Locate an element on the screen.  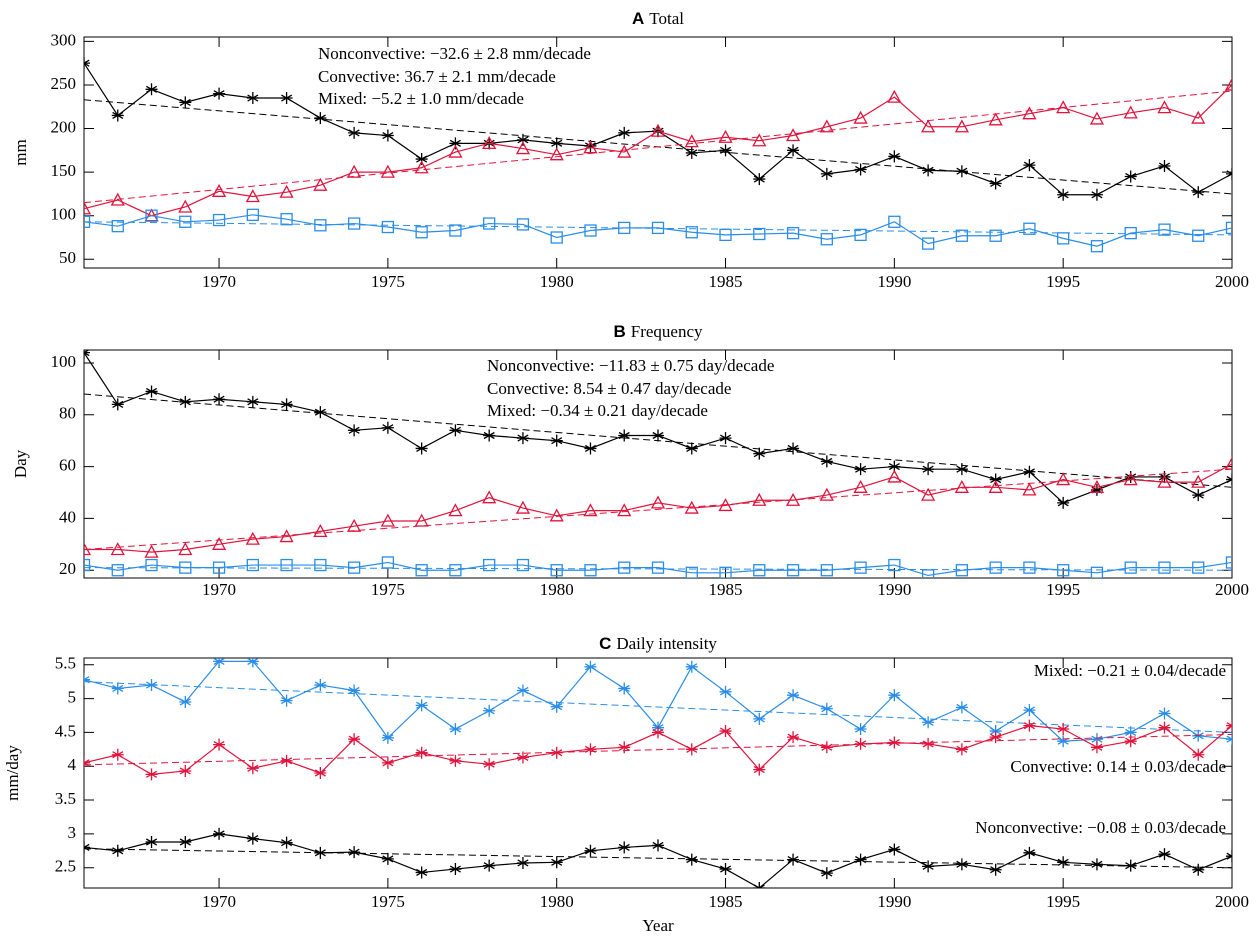
series-line is located at coordinates (658, 150).